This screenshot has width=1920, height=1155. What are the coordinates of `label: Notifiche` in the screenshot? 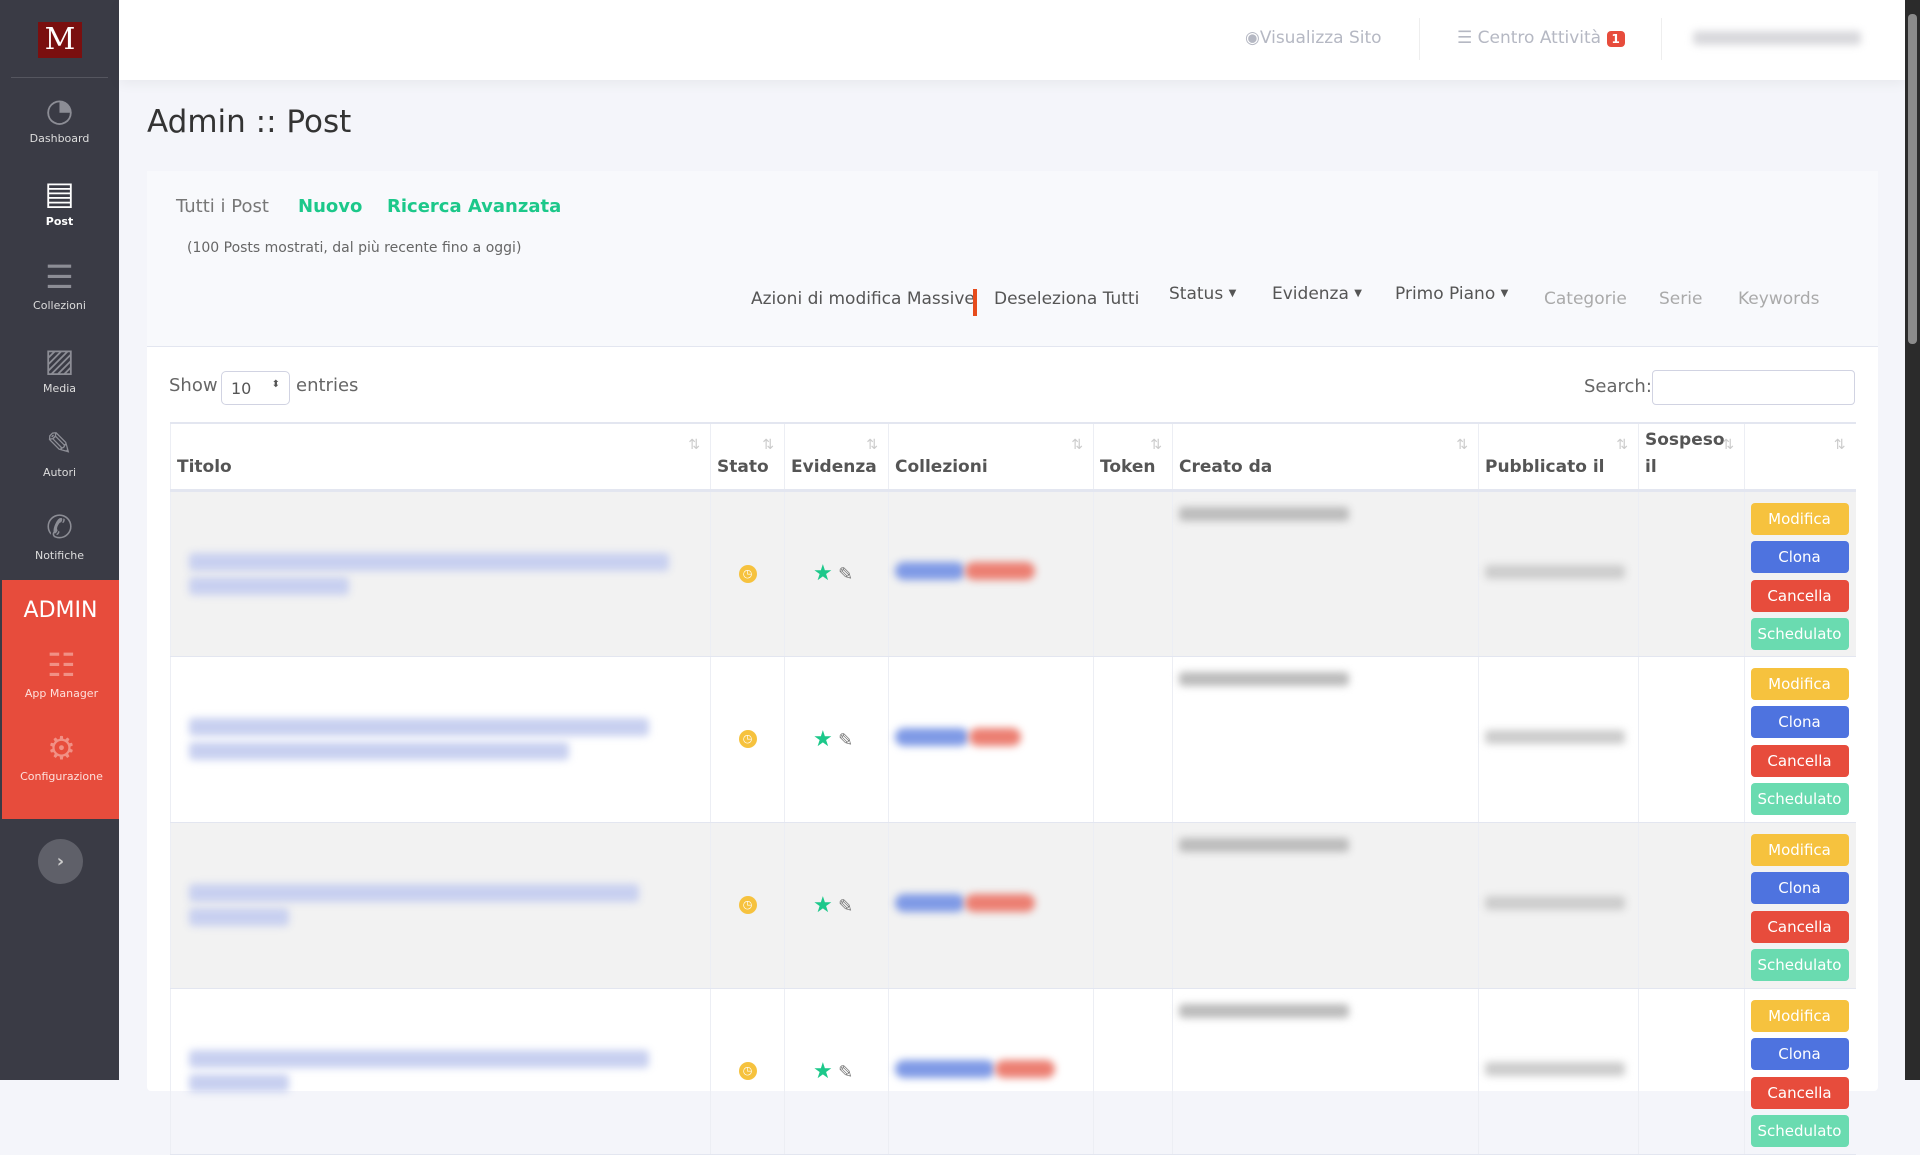 It's located at (59, 555).